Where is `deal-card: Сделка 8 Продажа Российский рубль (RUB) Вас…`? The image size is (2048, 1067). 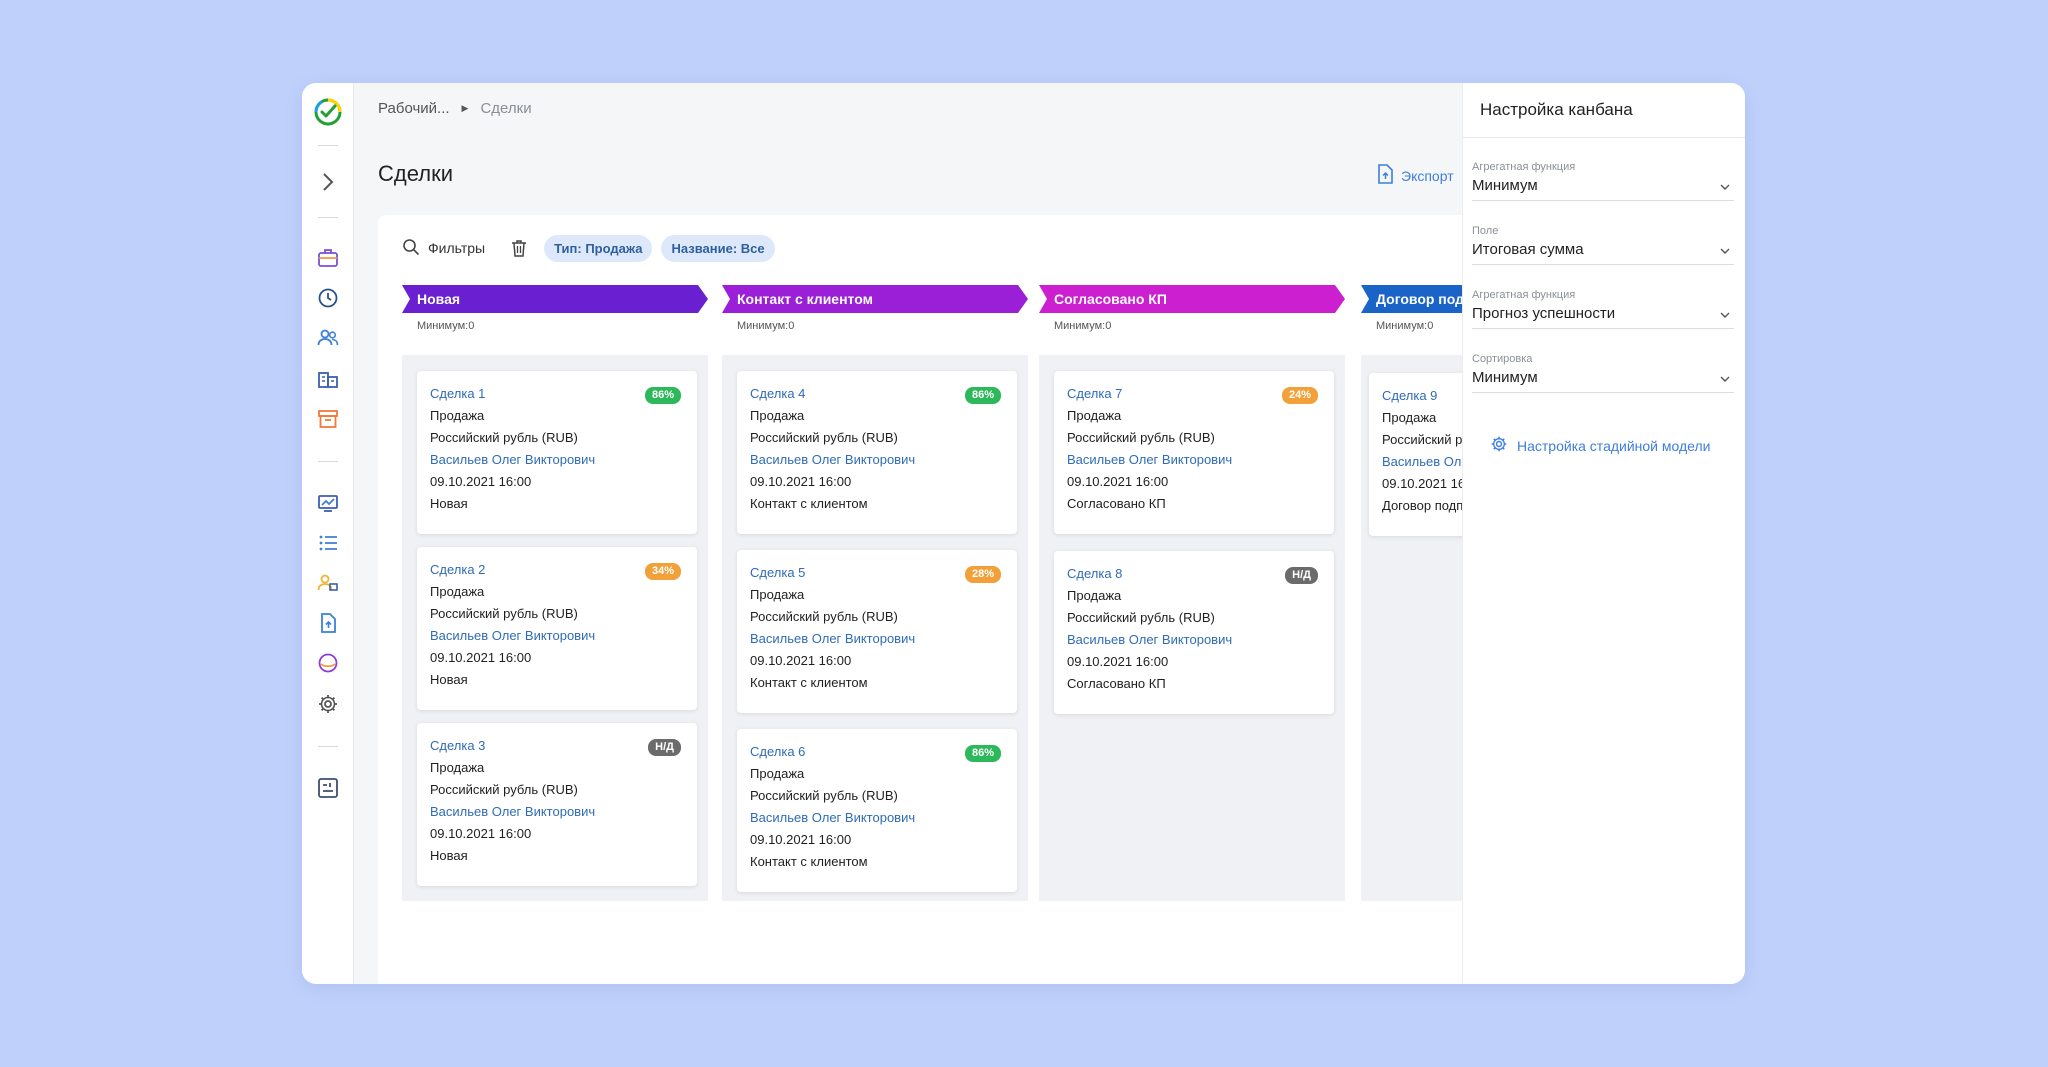
deal-card: Сделка 8 Продажа Российский рубль (RUB) Вас… is located at coordinates (1194, 632).